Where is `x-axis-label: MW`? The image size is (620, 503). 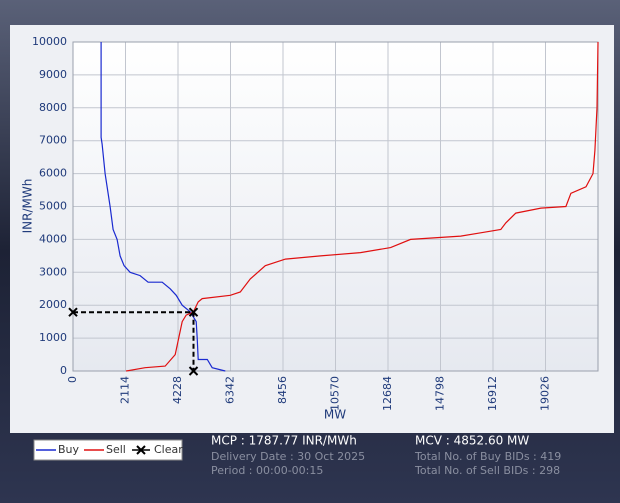 x-axis-label: MW is located at coordinates (335, 415).